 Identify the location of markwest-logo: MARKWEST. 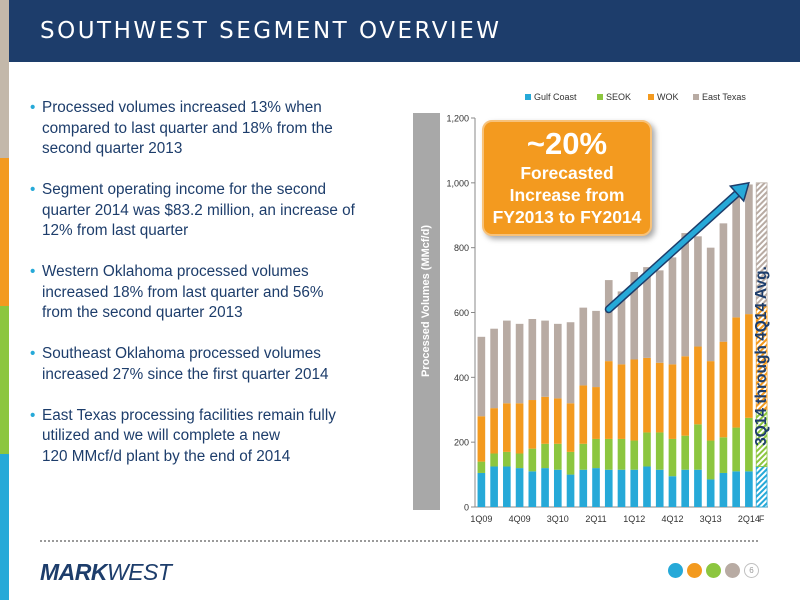
(106, 572).